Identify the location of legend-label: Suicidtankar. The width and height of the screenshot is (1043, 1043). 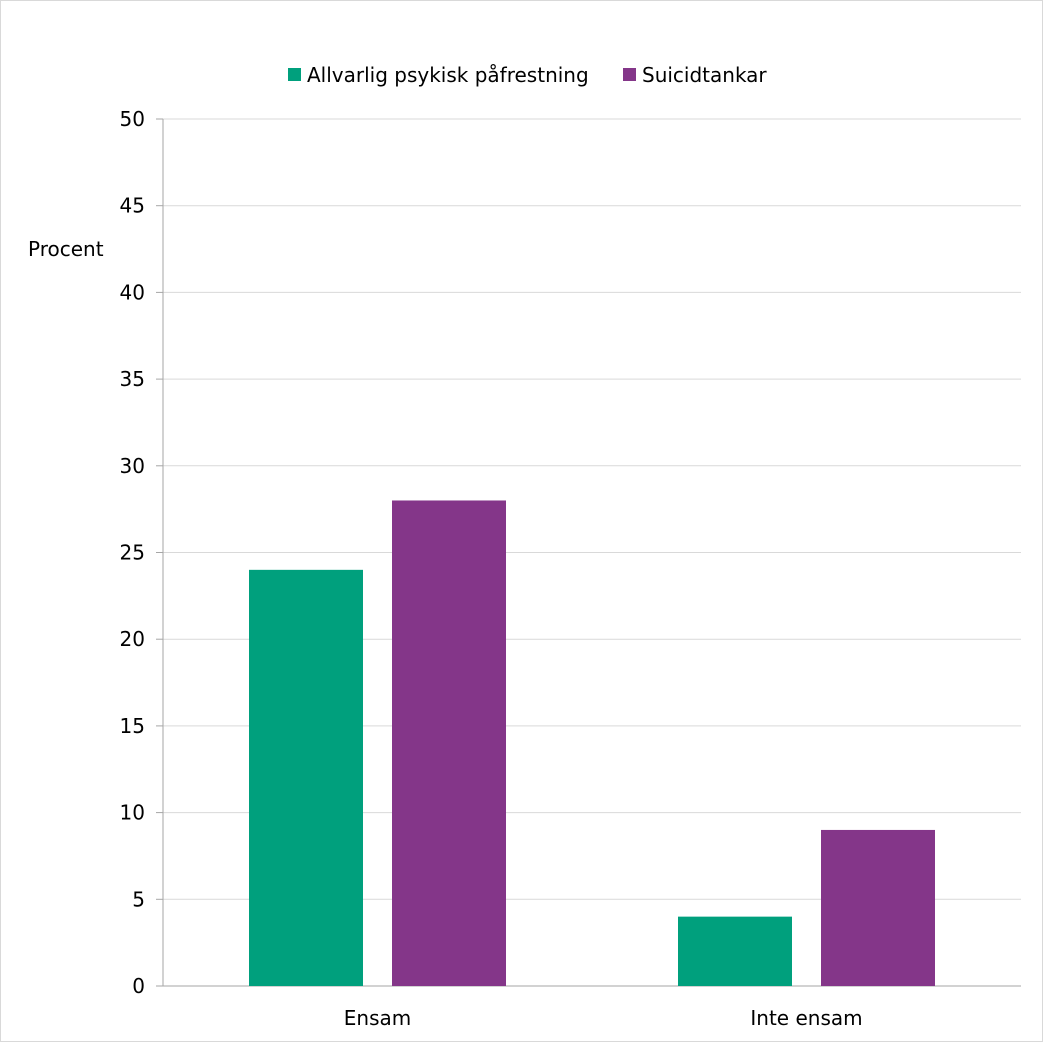
(704, 75).